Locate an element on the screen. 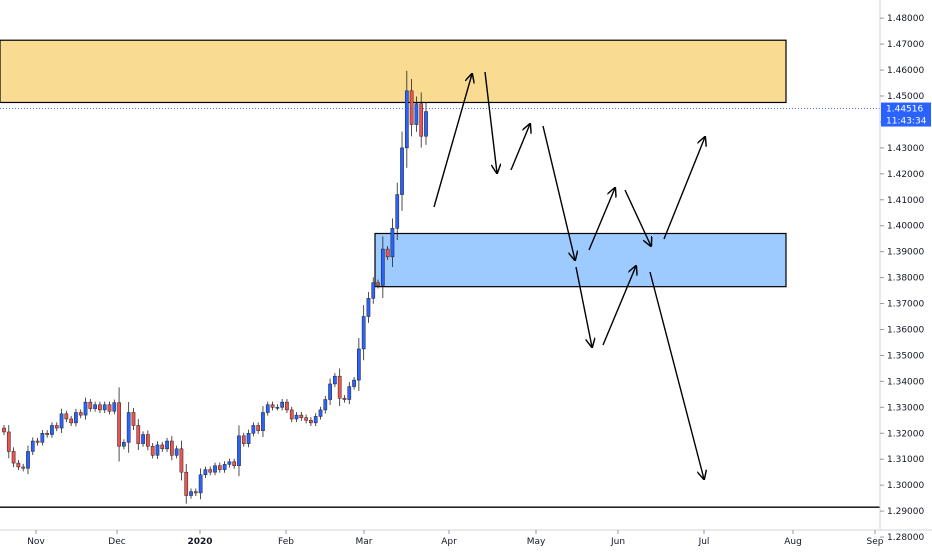  y-tick-label: 1.39000 is located at coordinates (905, 253).